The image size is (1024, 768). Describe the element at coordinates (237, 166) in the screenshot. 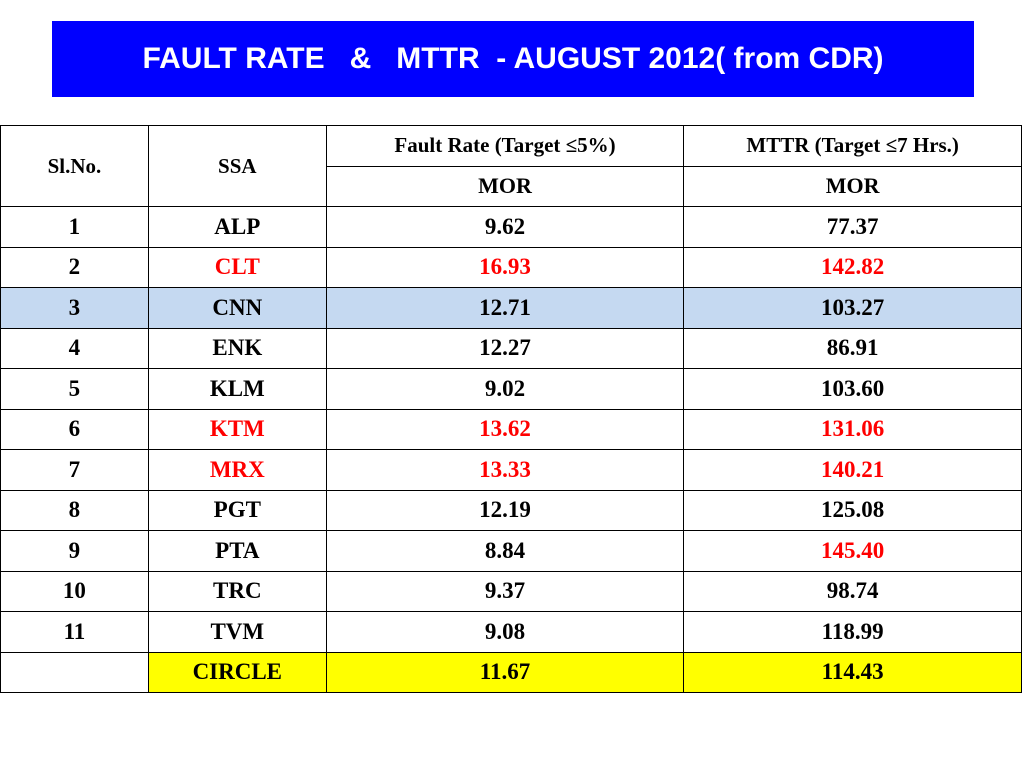

I see `header-ssa: SSA` at that location.